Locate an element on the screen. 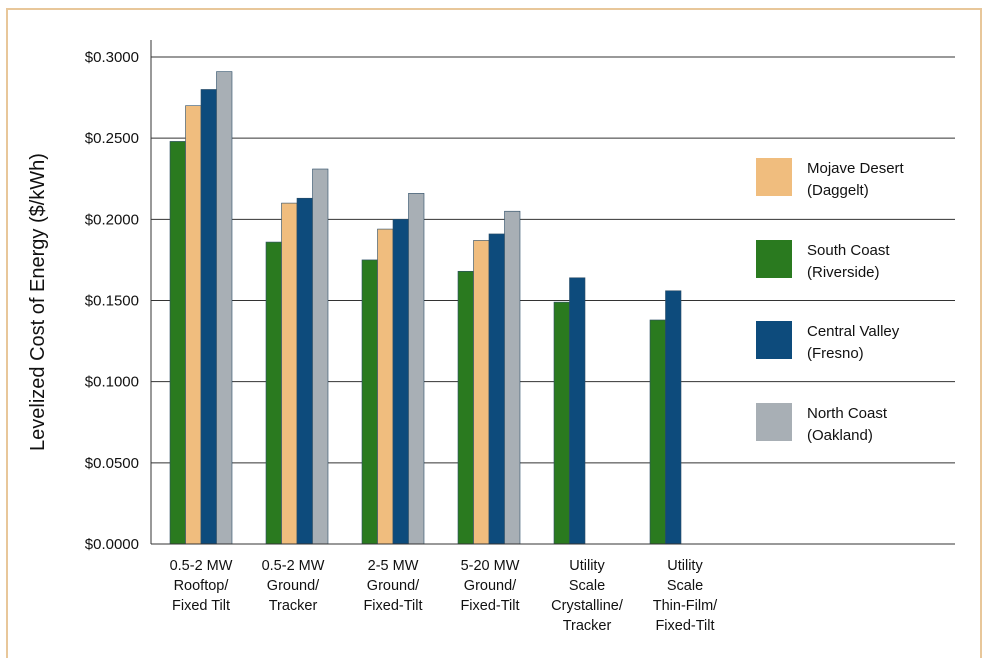  y-tick-label: $0.2500 is located at coordinates (112, 138).